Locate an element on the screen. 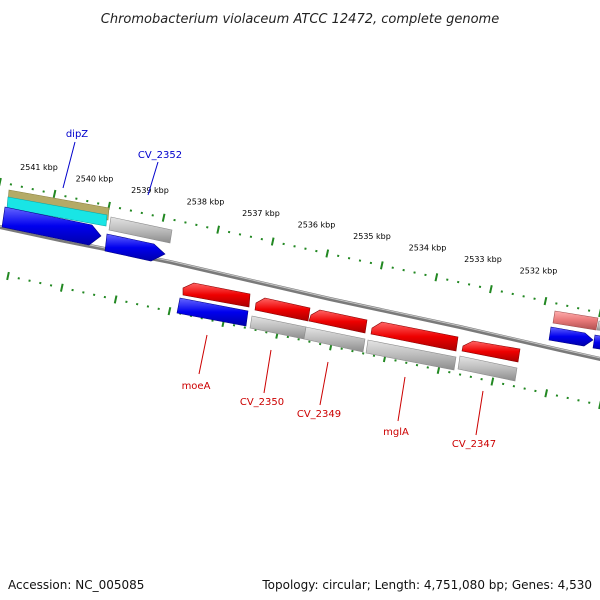  bottom-gene-labels: moeA CV_2350 CV_2349 mglA CV_2347 is located at coordinates (339, 392).